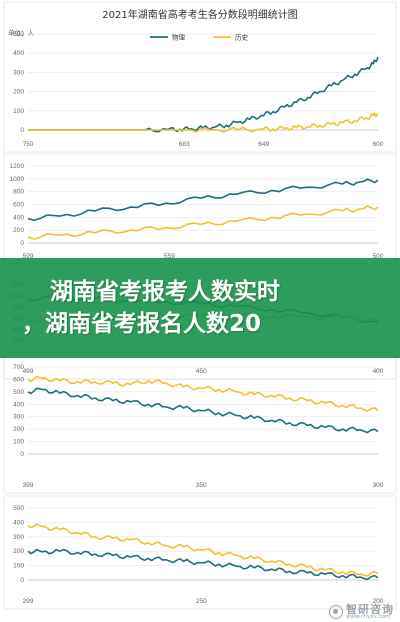 This screenshot has height=622, width=400. I want to click on x-tick-label: 200, so click(378, 601).